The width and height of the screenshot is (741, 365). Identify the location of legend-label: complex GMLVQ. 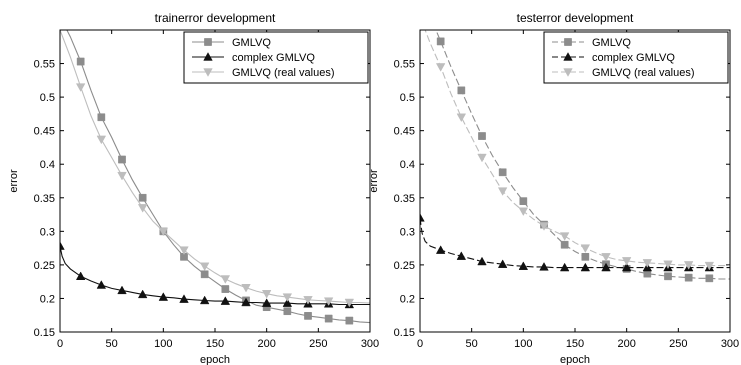
(633, 58).